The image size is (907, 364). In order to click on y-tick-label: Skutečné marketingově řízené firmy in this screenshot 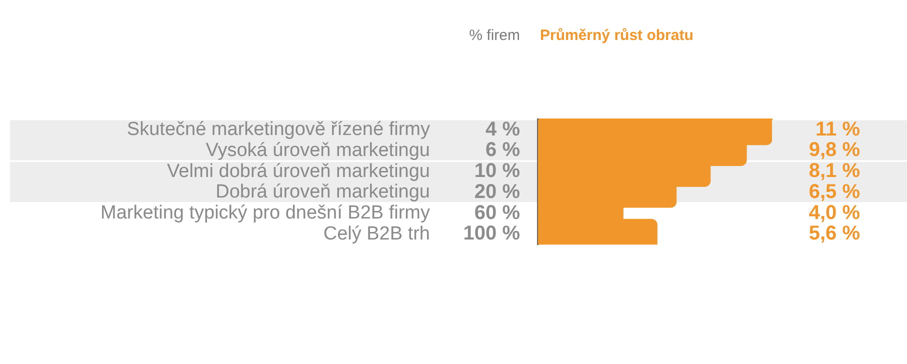, I will do `click(278, 129)`.